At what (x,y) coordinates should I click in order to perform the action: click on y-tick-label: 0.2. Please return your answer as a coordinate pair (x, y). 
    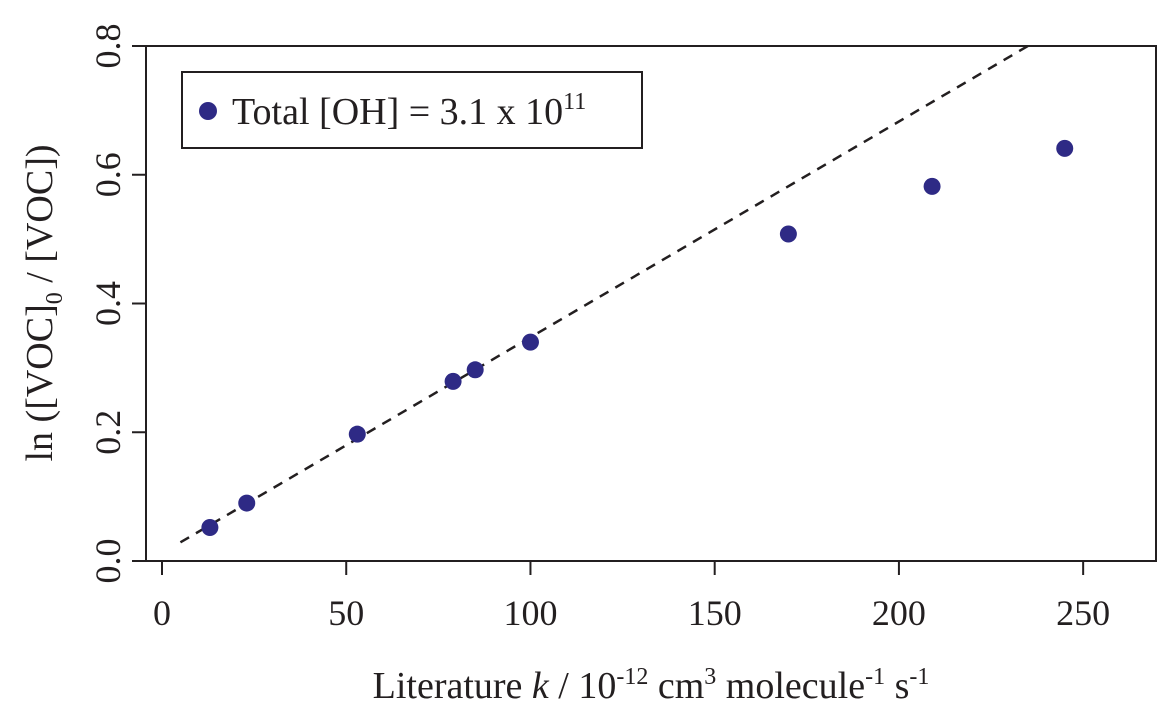
    Looking at the image, I should click on (108, 432).